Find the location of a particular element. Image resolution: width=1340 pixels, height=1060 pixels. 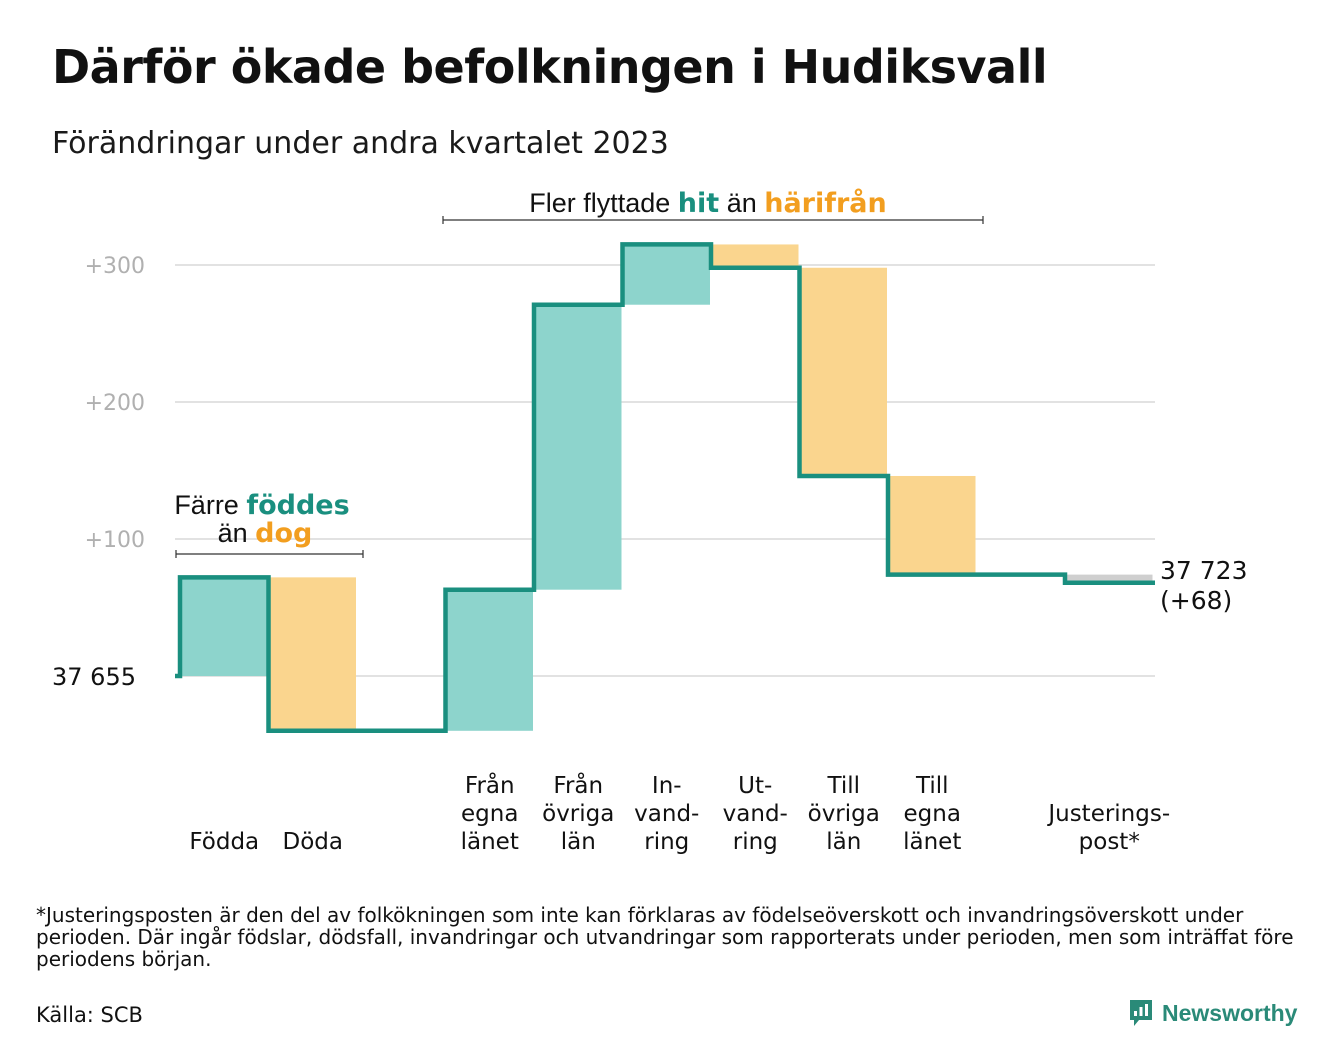

end-change-label: (+68) is located at coordinates (1196, 600).